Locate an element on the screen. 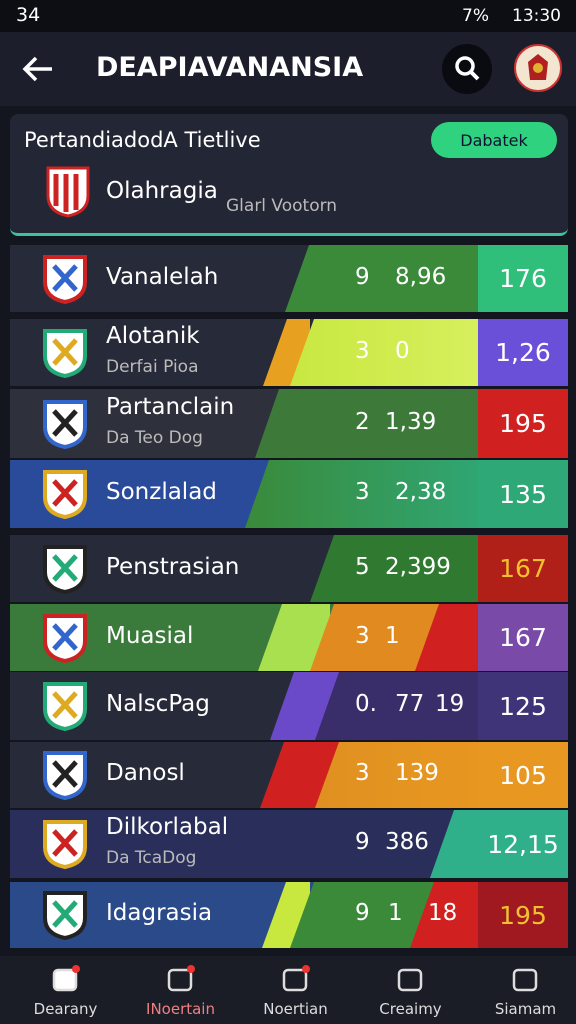  app-title: DEAPIAVANANSIA is located at coordinates (230, 67).